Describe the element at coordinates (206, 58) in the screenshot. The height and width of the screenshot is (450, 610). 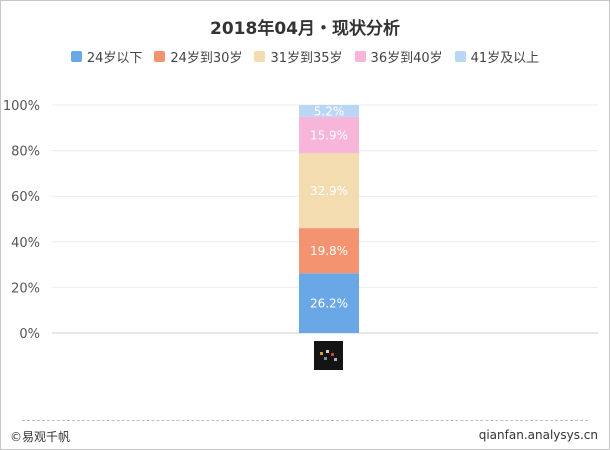
I see `legend-label: 24岁到30岁` at that location.